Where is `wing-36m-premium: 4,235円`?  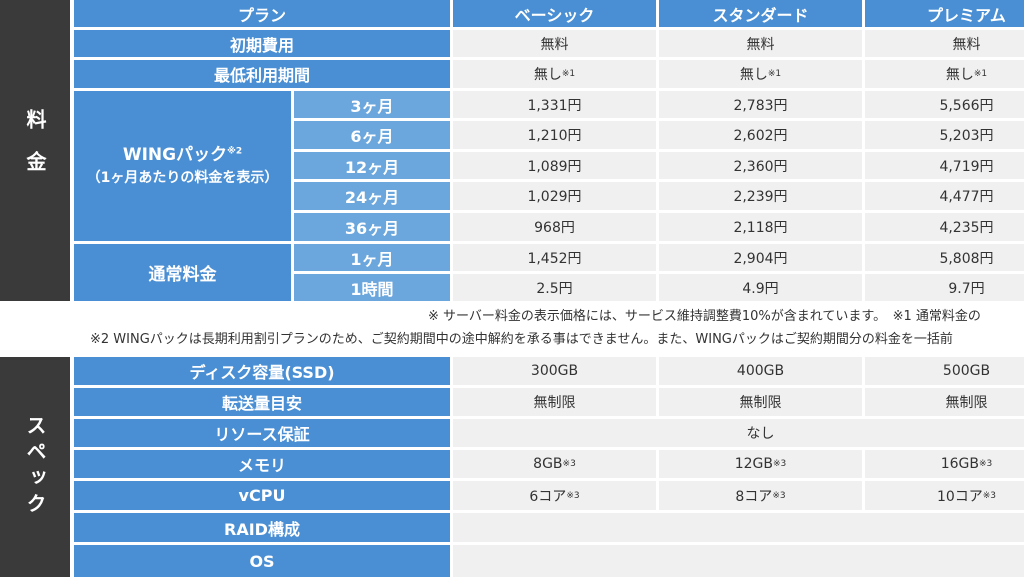
wing-36m-premium: 4,235円 is located at coordinates (944, 227).